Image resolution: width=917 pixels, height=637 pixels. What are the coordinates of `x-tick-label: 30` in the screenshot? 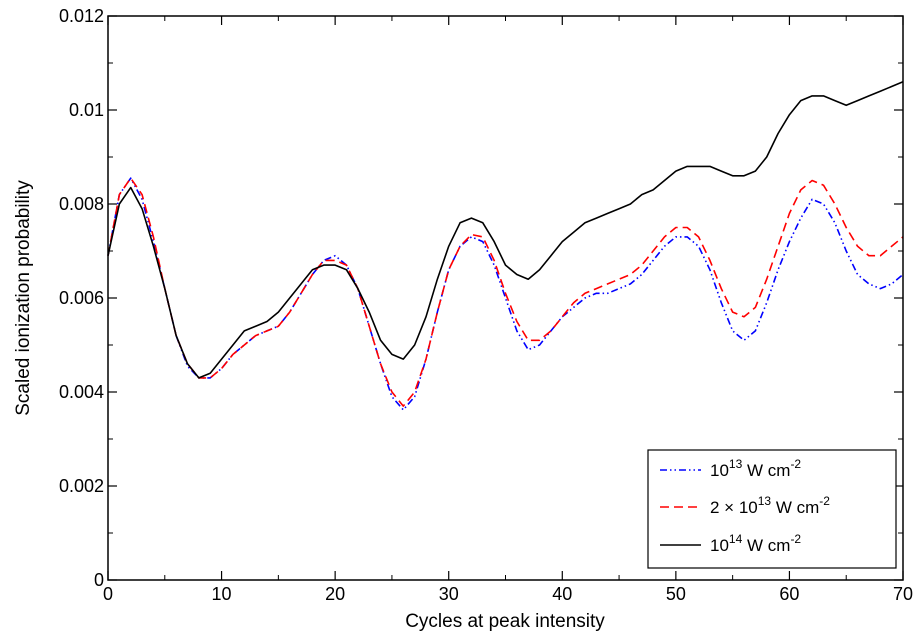 It's located at (449, 594).